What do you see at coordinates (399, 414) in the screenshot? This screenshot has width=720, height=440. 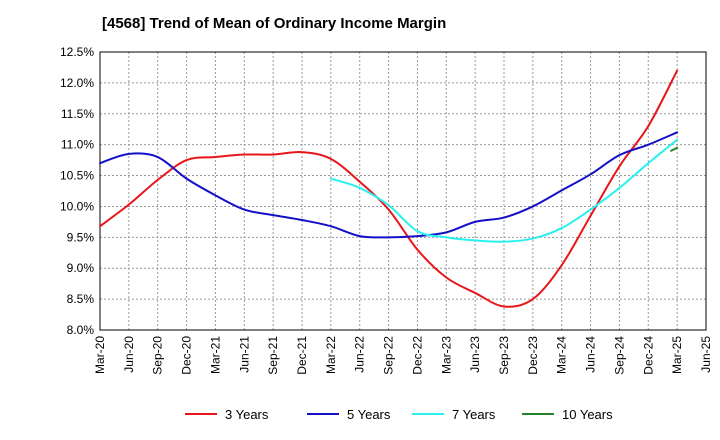 I see `legend: 3 Years 5 Years 7 Years 10 Years` at bounding box center [399, 414].